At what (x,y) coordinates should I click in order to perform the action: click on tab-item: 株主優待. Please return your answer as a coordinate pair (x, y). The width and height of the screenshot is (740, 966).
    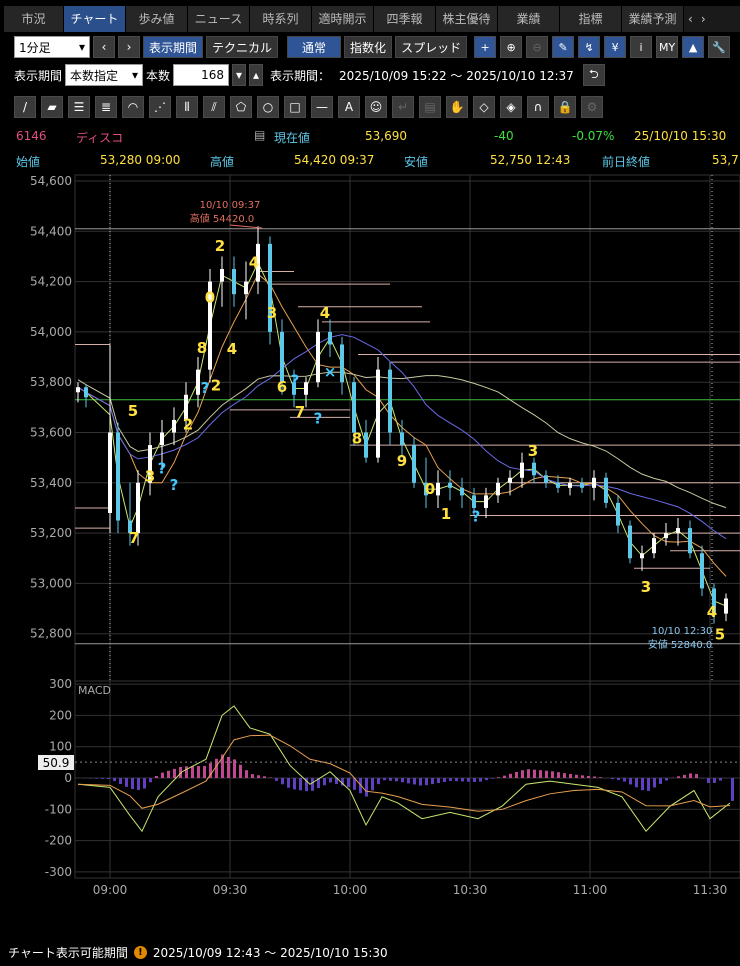
    Looking at the image, I should click on (467, 19).